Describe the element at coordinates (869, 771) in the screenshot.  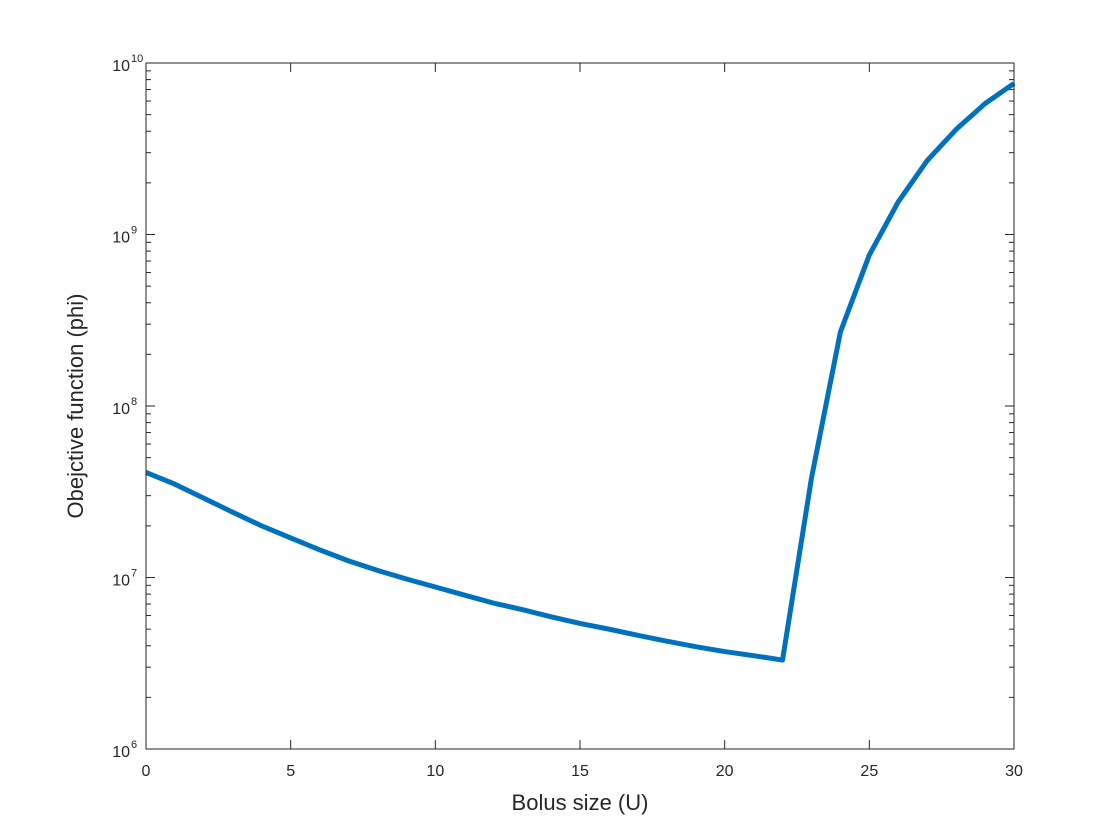
I see `x-tick-label: 25` at that location.